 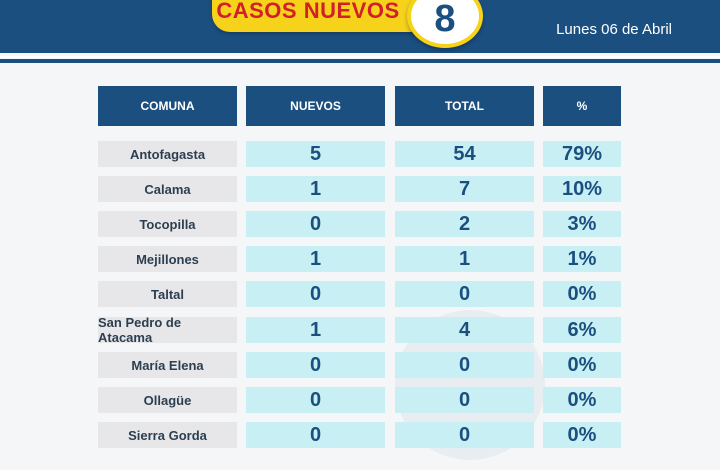 What do you see at coordinates (464, 330) in the screenshot?
I see `cell-total: 4` at bounding box center [464, 330].